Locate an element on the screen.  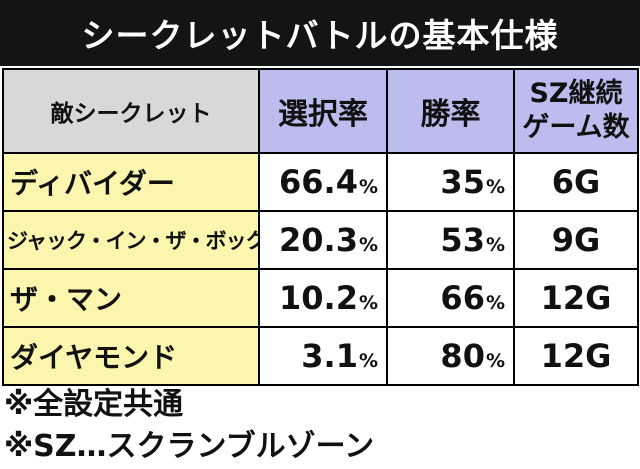
sz-games-value: 6G is located at coordinates (576, 182).